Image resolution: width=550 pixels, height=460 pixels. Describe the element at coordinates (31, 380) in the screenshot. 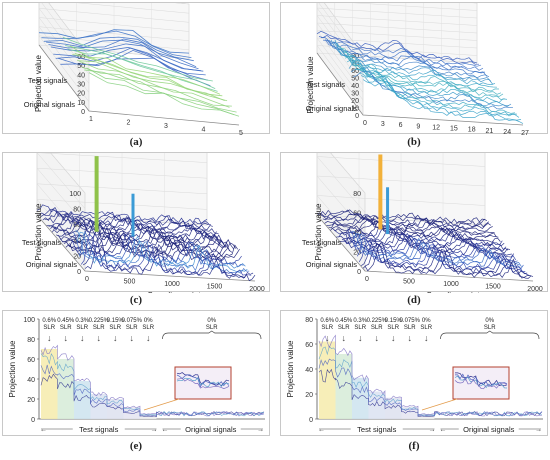

I see `y-tick-label: 40` at that location.